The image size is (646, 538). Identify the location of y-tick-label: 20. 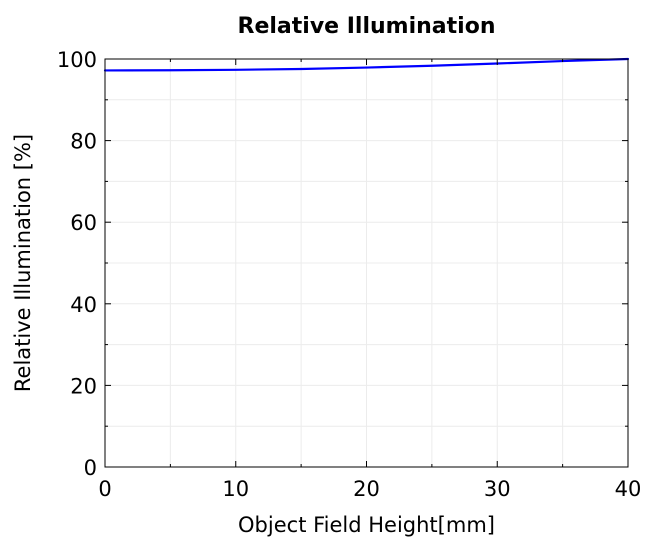
(83, 386).